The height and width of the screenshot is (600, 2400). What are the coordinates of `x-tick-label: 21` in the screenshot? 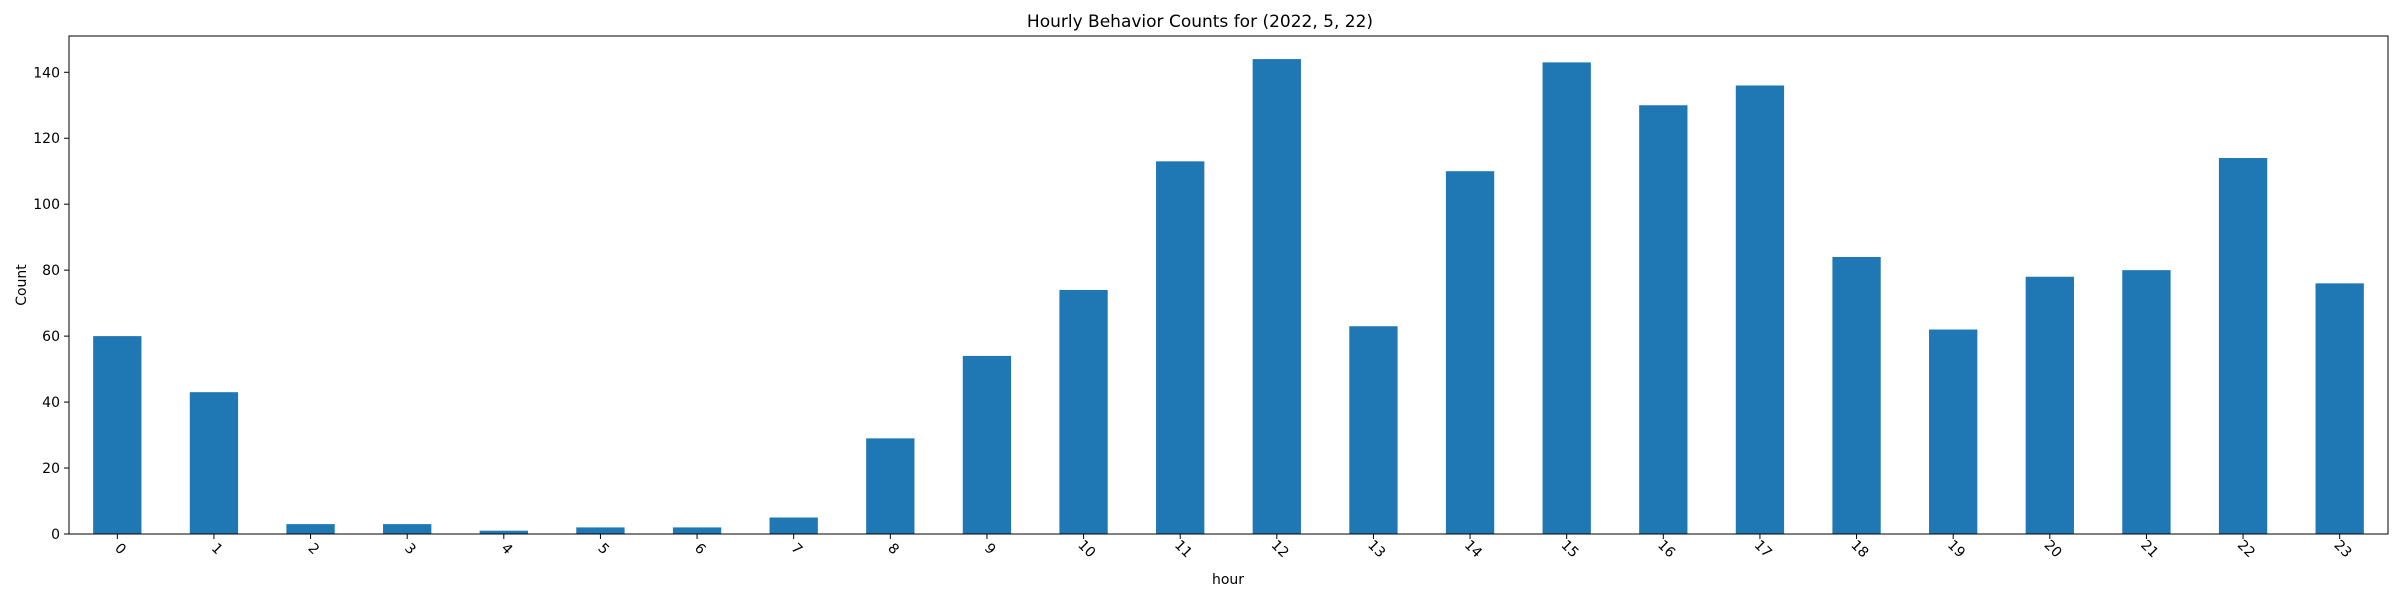 It's located at (2149, 549).